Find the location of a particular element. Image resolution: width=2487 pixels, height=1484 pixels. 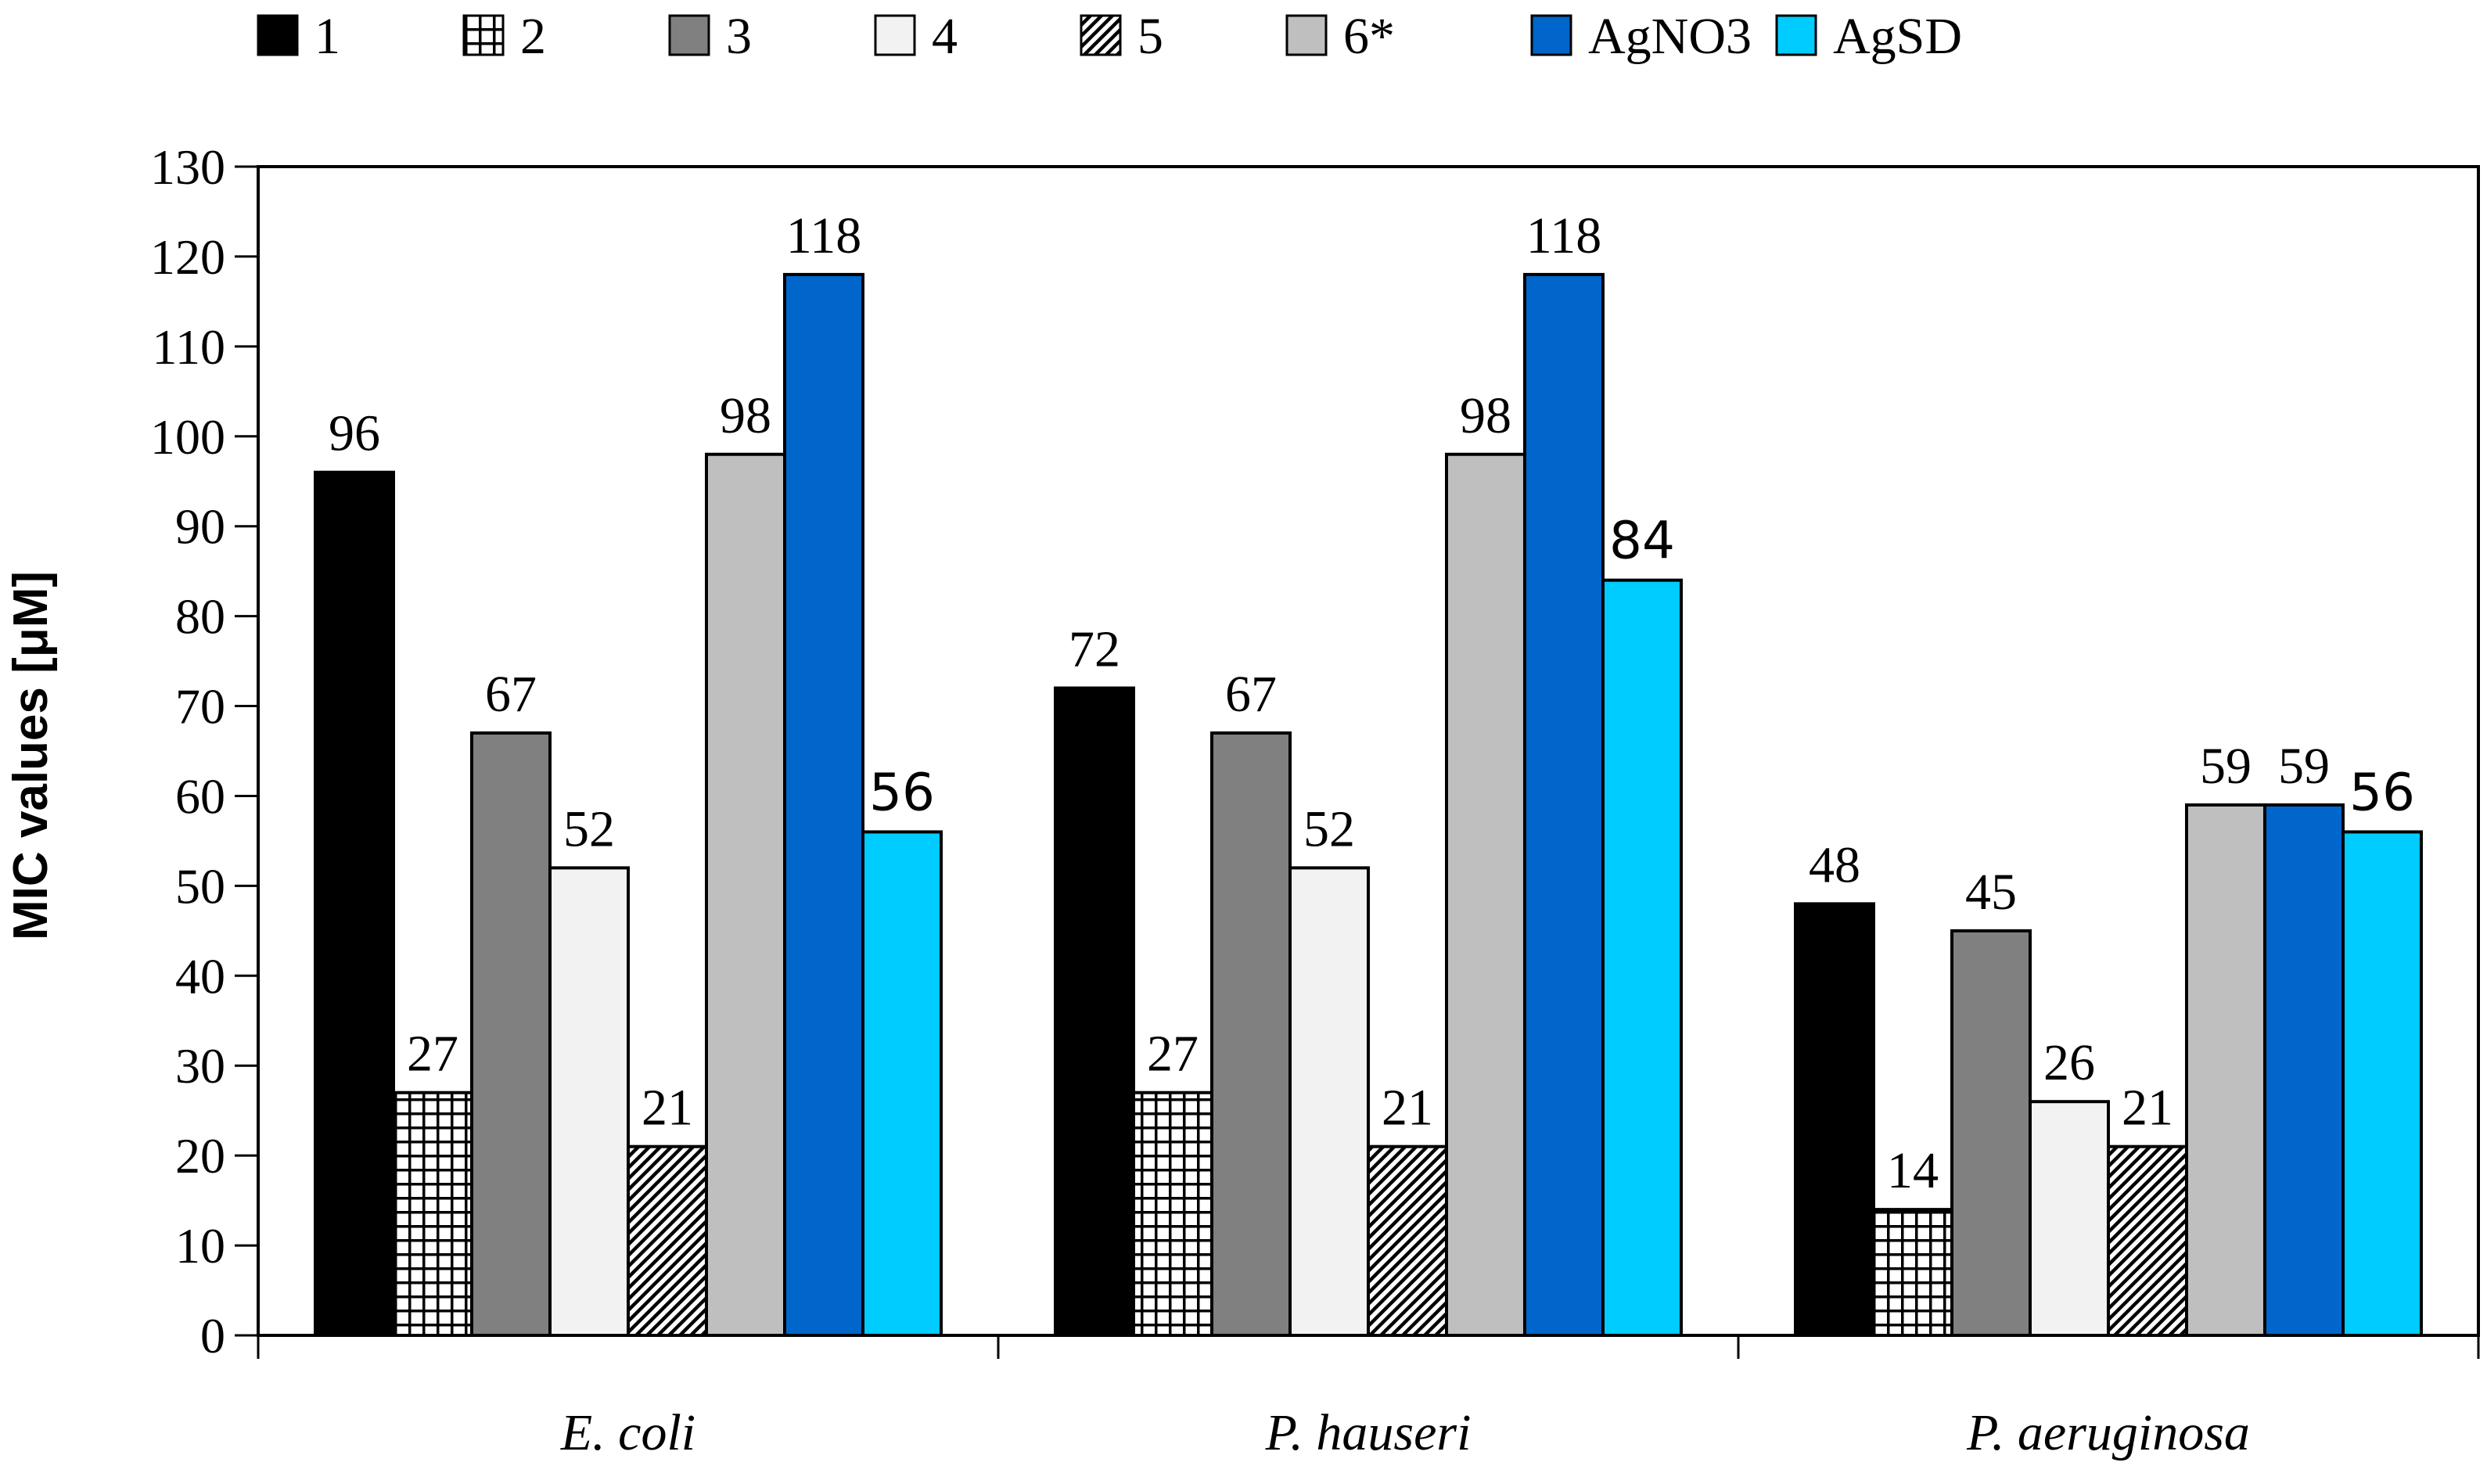

data-label: 72 is located at coordinates (1094, 649).